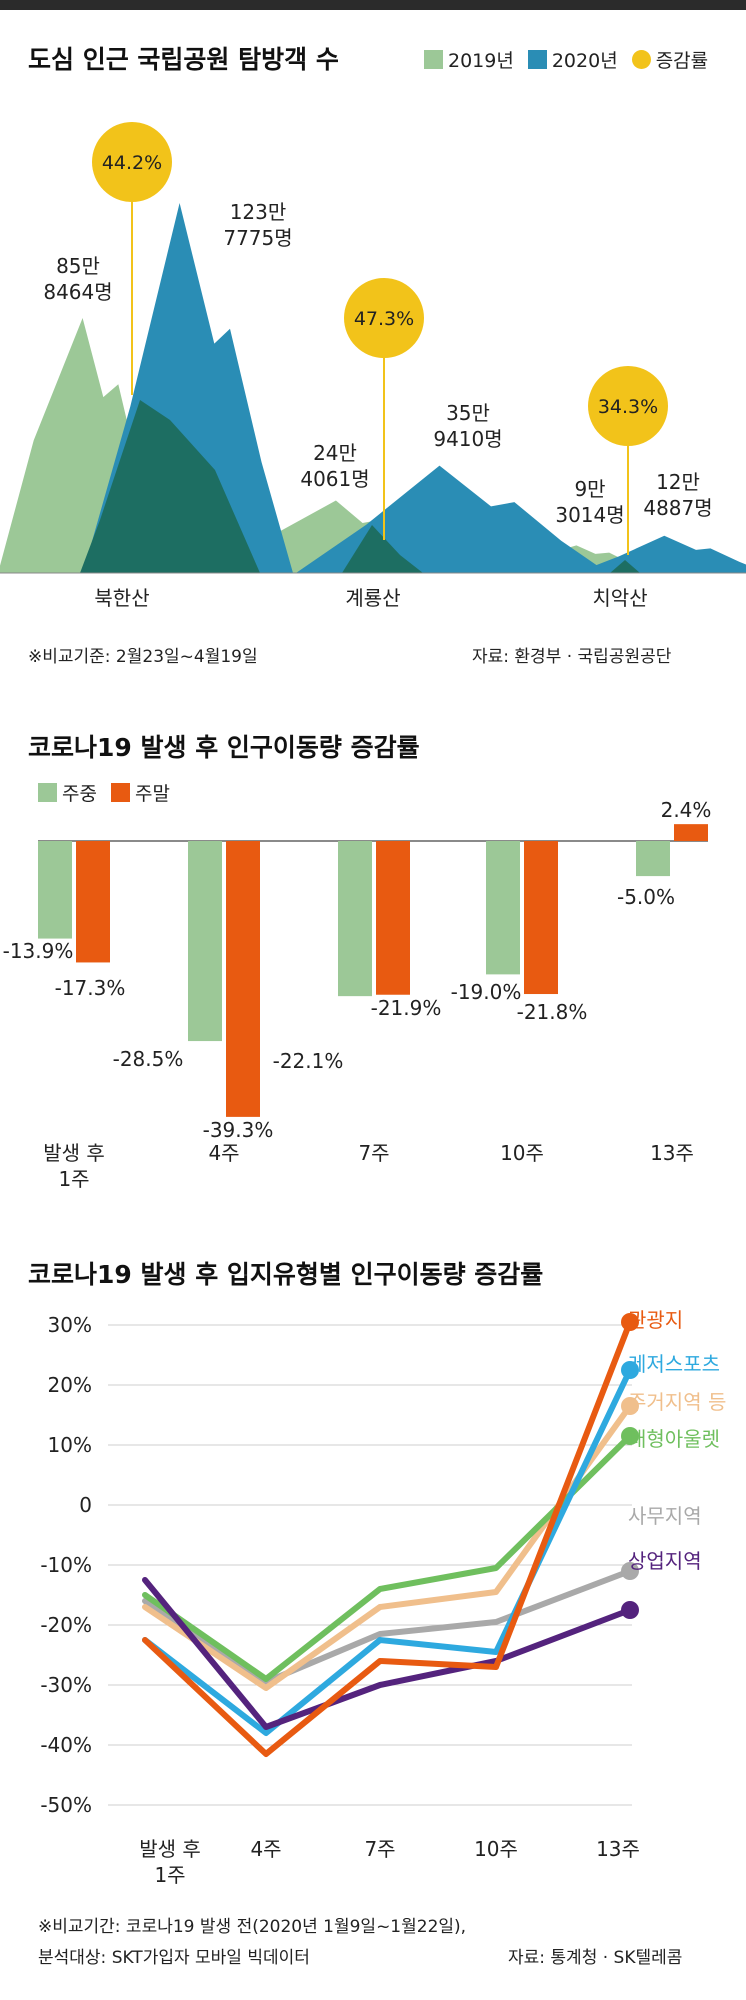 This screenshot has width=746, height=2000. I want to click on bar-value-label-weekend-0: -17.3%, so click(90, 988).